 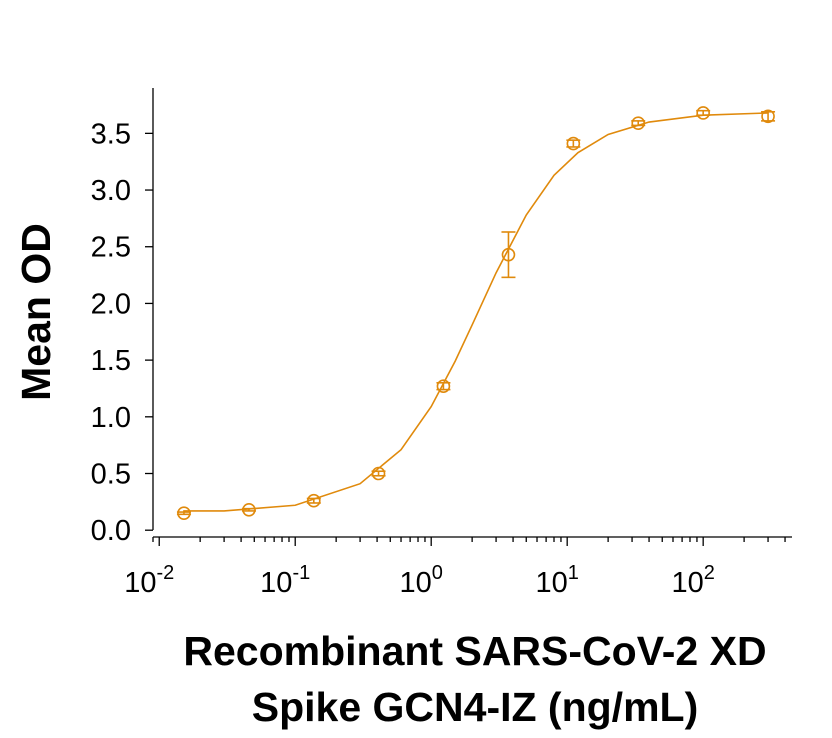 I want to click on y-axis-title: Mean OD, so click(x=36, y=312).